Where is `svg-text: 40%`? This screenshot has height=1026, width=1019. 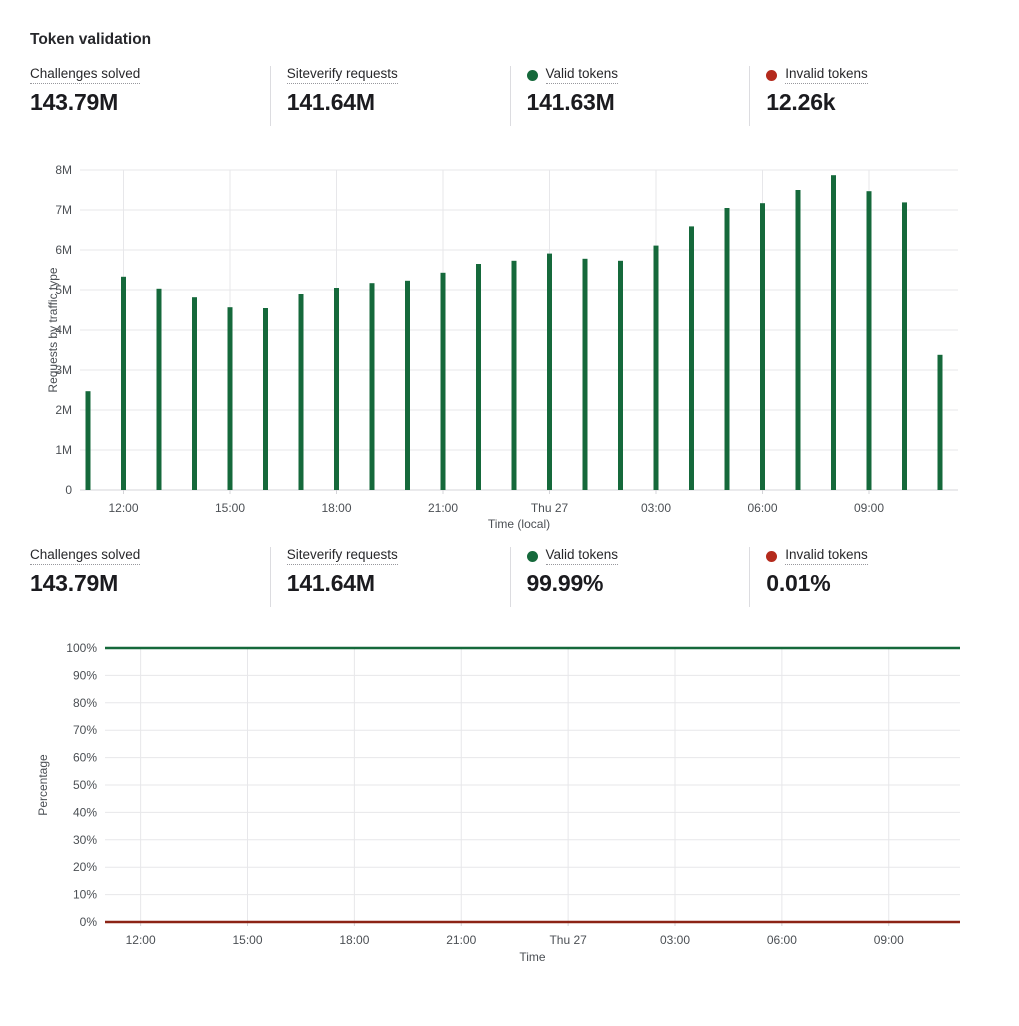 svg-text: 40% is located at coordinates (85, 812).